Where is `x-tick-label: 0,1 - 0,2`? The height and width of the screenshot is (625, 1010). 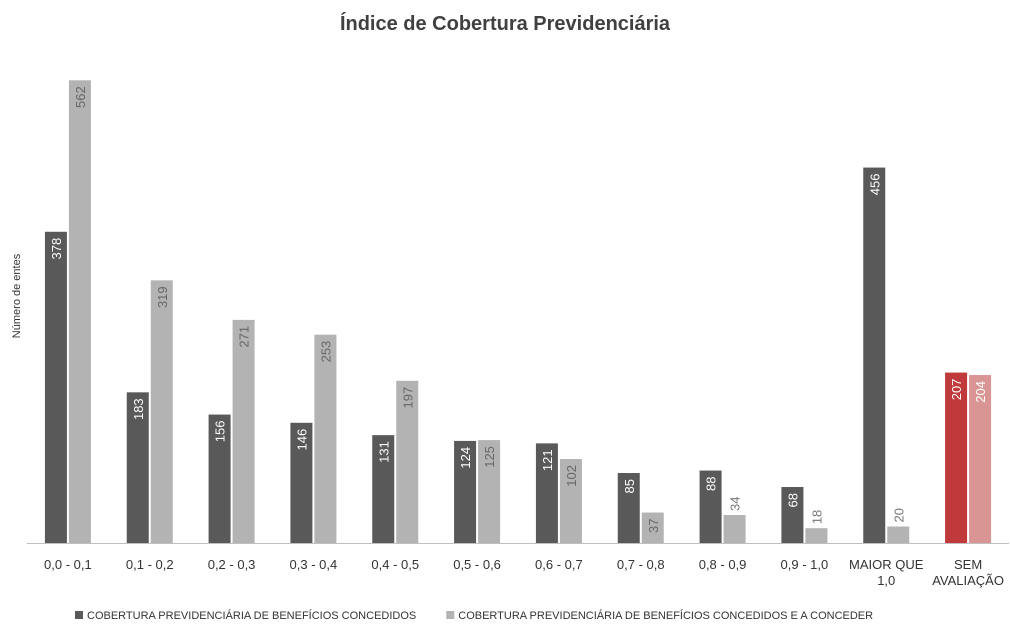
x-tick-label: 0,1 - 0,2 is located at coordinates (149, 564).